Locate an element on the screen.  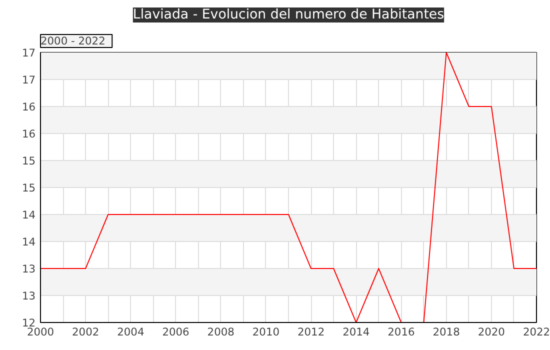
x-tick-label: 2012 is located at coordinates (311, 332).